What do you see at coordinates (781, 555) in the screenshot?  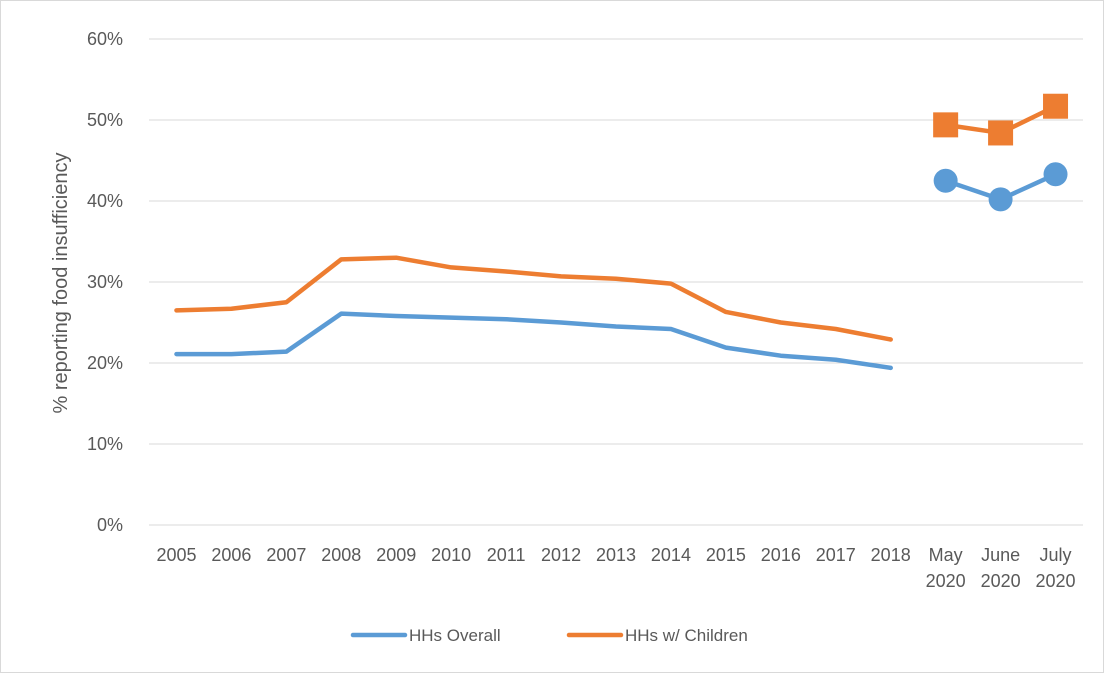 I see `x-tick-label: 2016` at bounding box center [781, 555].